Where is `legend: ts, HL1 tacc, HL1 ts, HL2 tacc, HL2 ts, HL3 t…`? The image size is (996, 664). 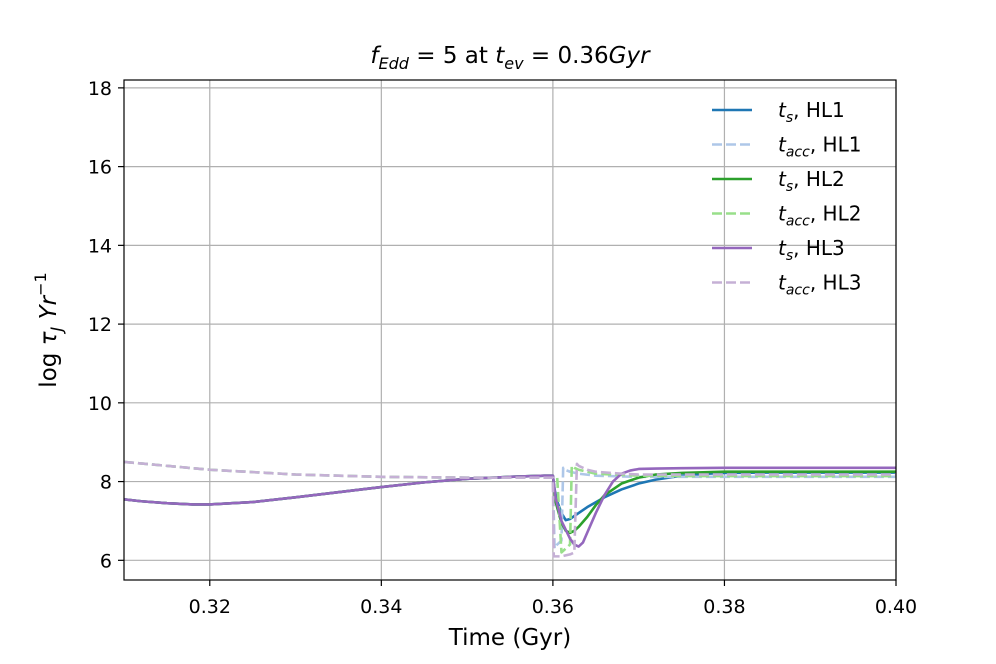
legend: ts, HL1 tacc, HL1 ts, HL2 tacc, HL2 ts, HL3 t… is located at coordinates (786, 198).